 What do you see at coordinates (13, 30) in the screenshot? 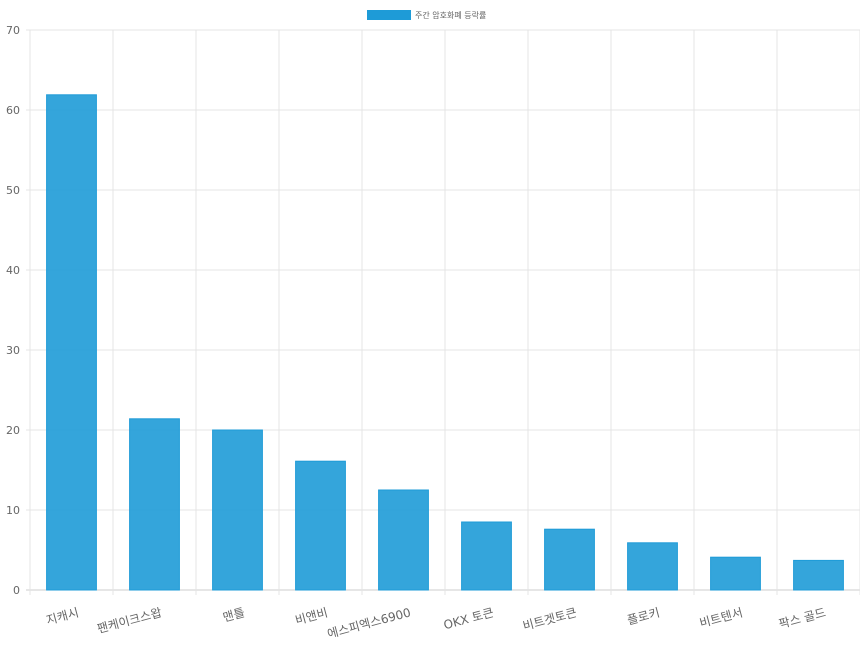
I see `y-tick-label: 70` at bounding box center [13, 30].